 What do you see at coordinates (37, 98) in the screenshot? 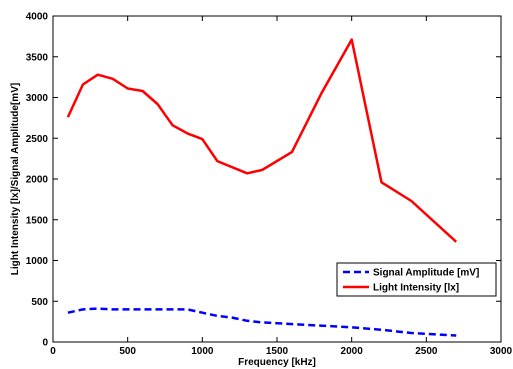
I see `y-tick-label: 3000` at bounding box center [37, 98].